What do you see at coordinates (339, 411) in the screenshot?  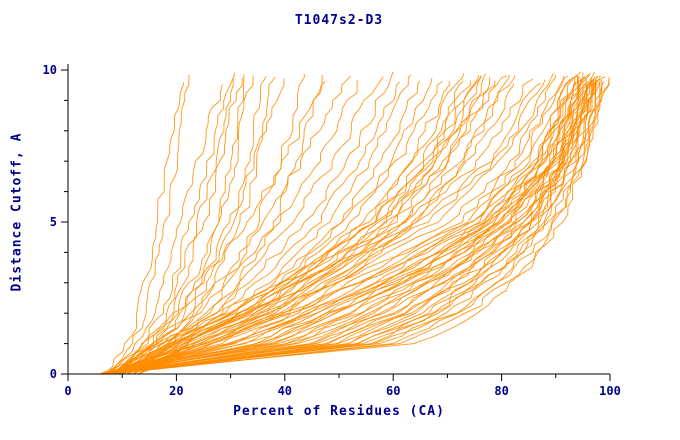 I see `x-axis-label: Percent of Residues (CA)` at bounding box center [339, 411].